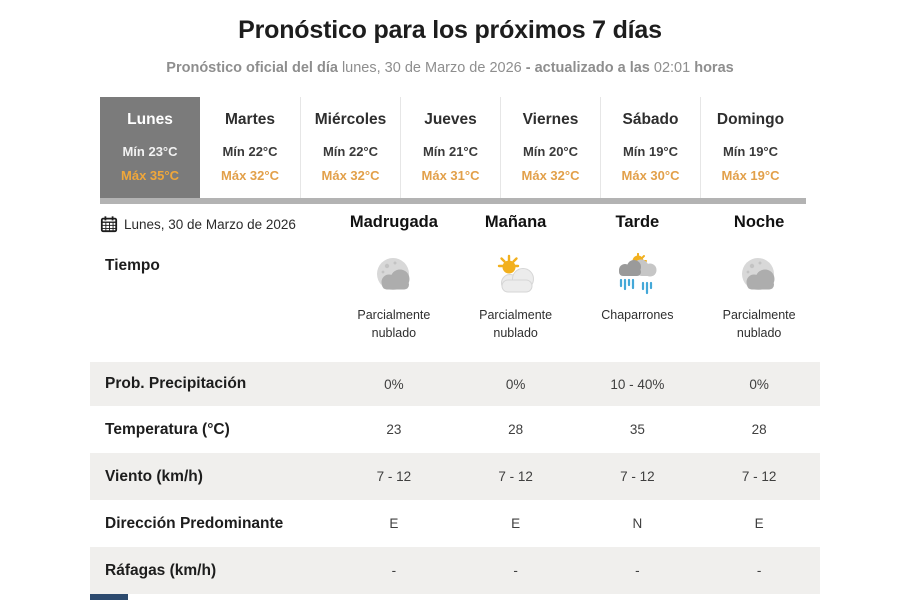 The height and width of the screenshot is (600, 900). I want to click on day-tab-miercoles: Miércoles Mín 22°C Máx 32°C, so click(350, 147).